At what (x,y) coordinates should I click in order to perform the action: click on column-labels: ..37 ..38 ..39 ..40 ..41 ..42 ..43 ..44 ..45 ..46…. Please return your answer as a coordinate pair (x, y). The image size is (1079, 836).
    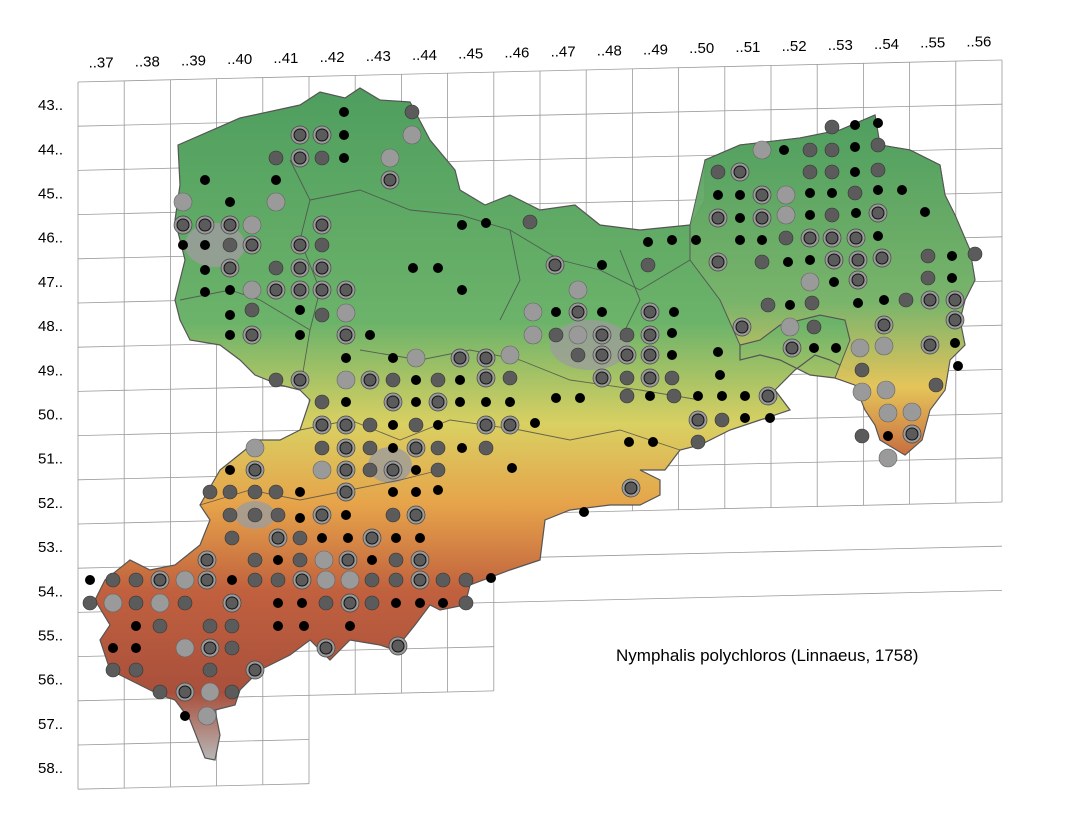
    Looking at the image, I should click on (540, 53).